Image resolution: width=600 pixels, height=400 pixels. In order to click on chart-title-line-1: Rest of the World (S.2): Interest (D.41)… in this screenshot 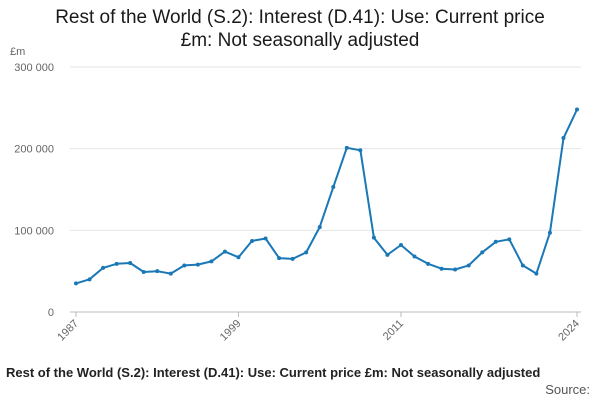, I will do `click(300, 17)`.